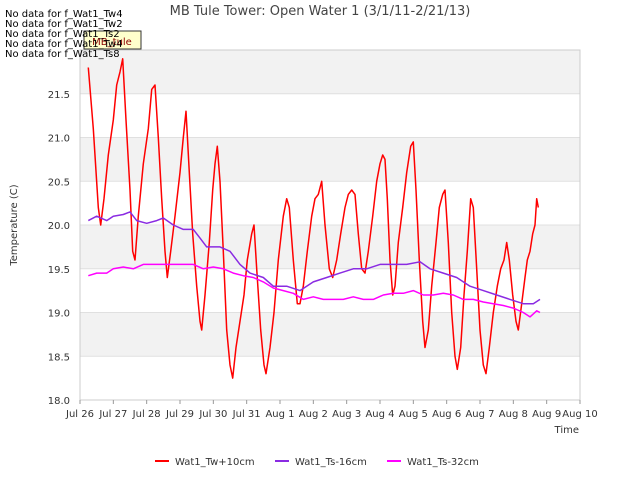 The image size is (640, 480). Describe the element at coordinates (346, 414) in the screenshot. I see `x-tick-label: Aug 3` at that location.